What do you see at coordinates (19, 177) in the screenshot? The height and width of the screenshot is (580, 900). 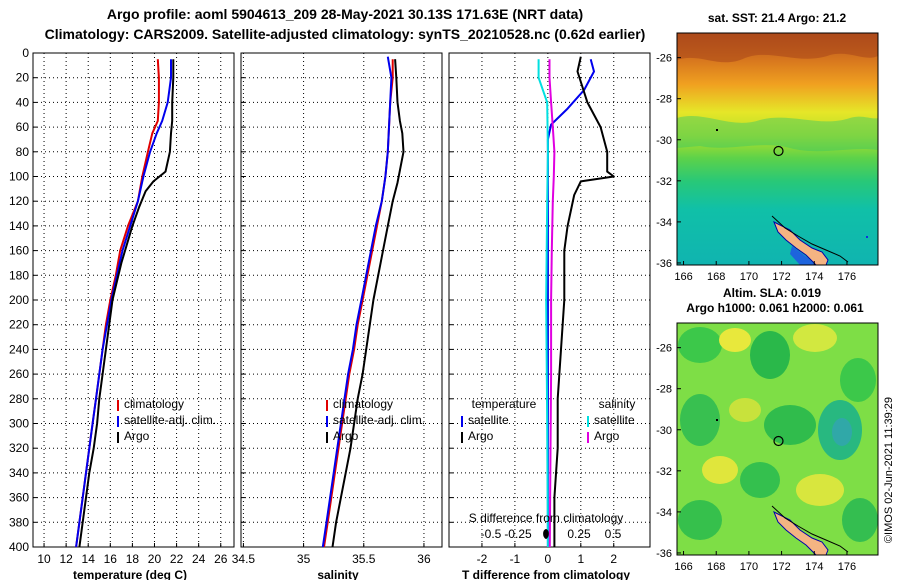 I see `depth-tick-label: 100` at bounding box center [19, 177].